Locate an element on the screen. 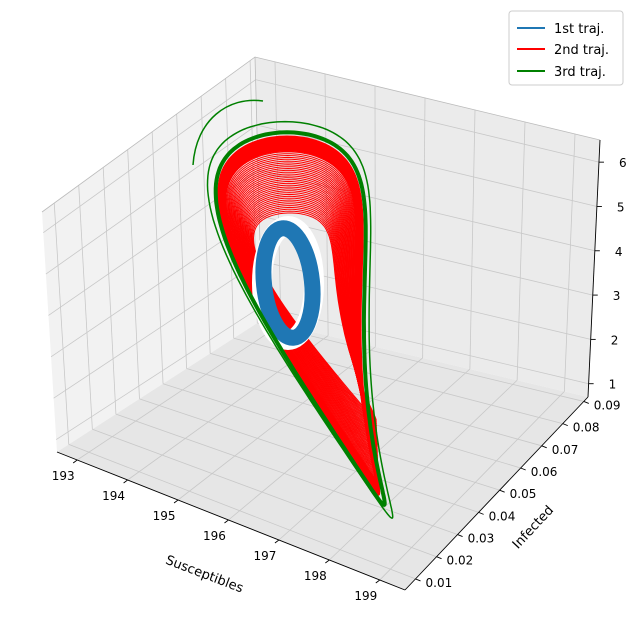 The height and width of the screenshot is (636, 637). y-tick-label: 0.02 is located at coordinates (460, 561).